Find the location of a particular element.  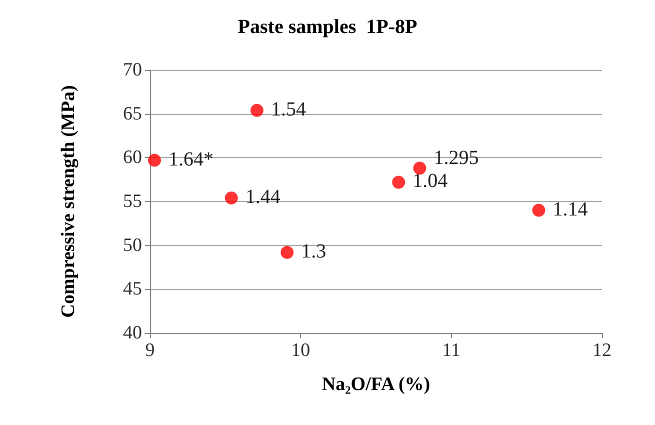

y-tick-label: 55 is located at coordinates (132, 201).